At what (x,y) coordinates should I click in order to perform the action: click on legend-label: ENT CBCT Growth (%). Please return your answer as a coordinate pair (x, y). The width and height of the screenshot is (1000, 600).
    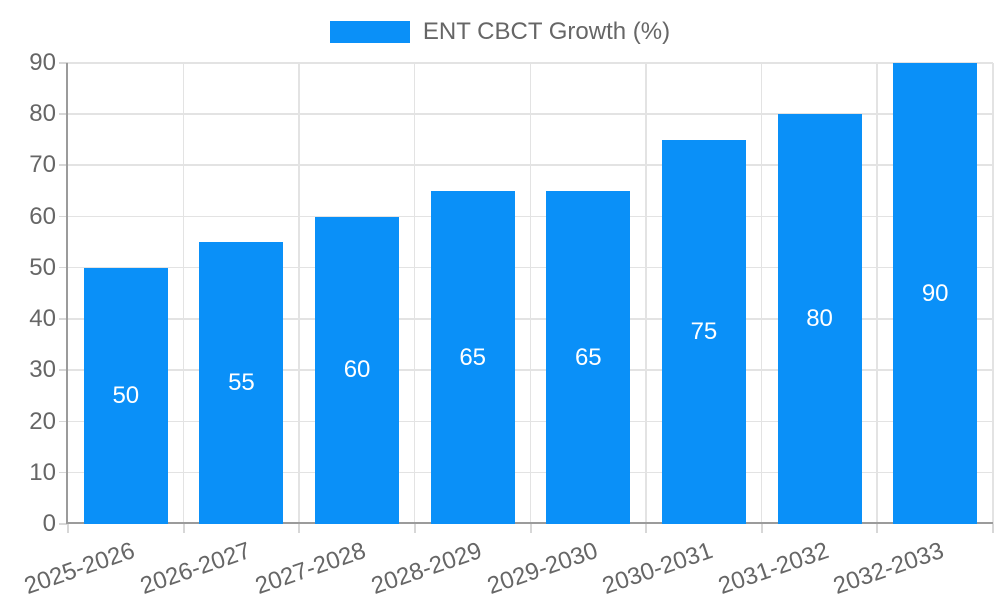
    Looking at the image, I should click on (546, 31).